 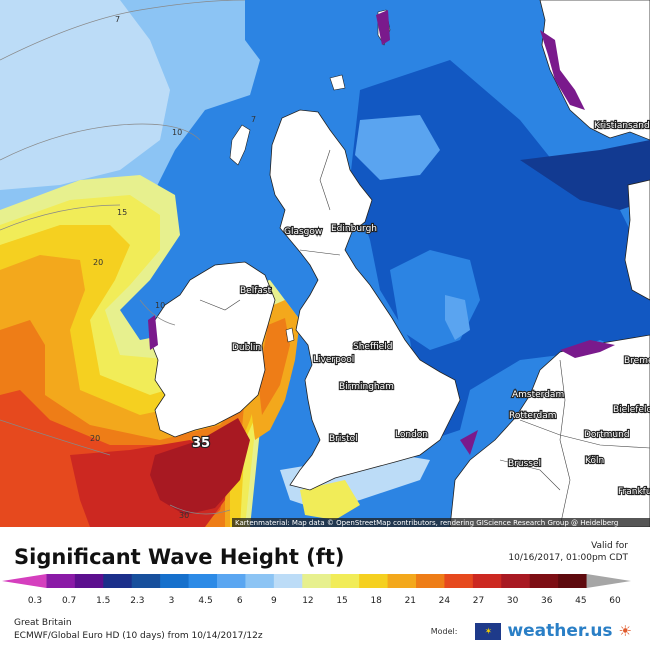 What do you see at coordinates (103, 601) in the screenshot?
I see `legend-tick: 1.5` at bounding box center [103, 601].